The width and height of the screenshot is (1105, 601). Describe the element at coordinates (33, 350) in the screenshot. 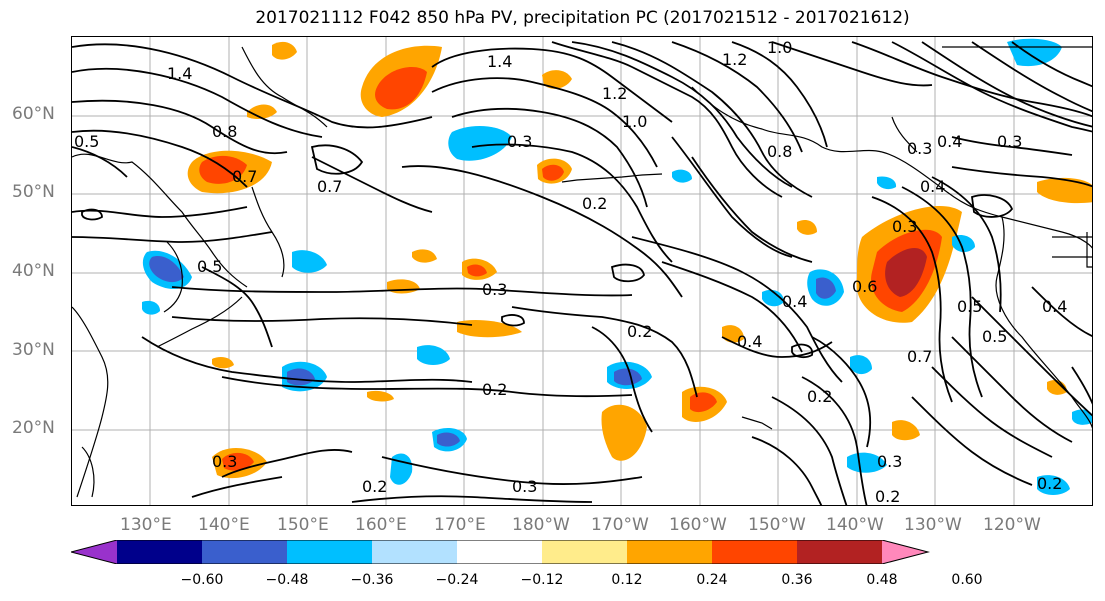

I see `lat-label-30n: 30°N` at that location.